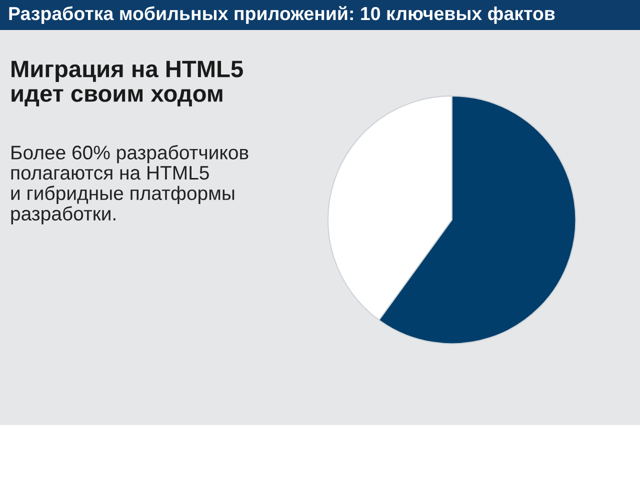 This screenshot has width=640, height=480. Describe the element at coordinates (127, 83) in the screenshot. I see `text: Миграция на HTML5 идет своим ходом` at that location.